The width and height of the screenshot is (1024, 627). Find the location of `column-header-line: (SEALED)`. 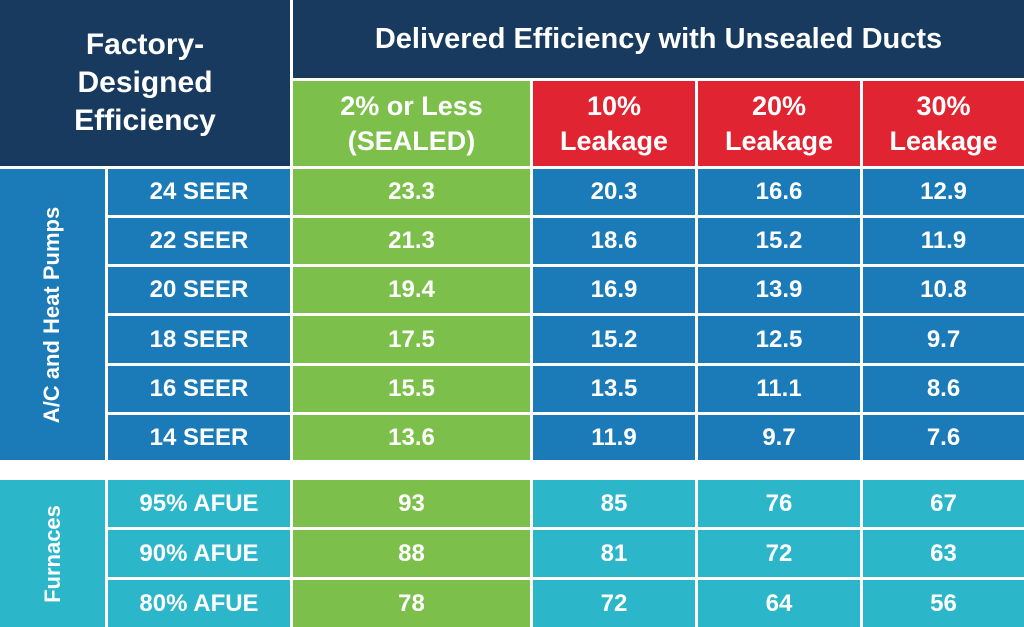

column-header-line: (SEALED) is located at coordinates (411, 140).